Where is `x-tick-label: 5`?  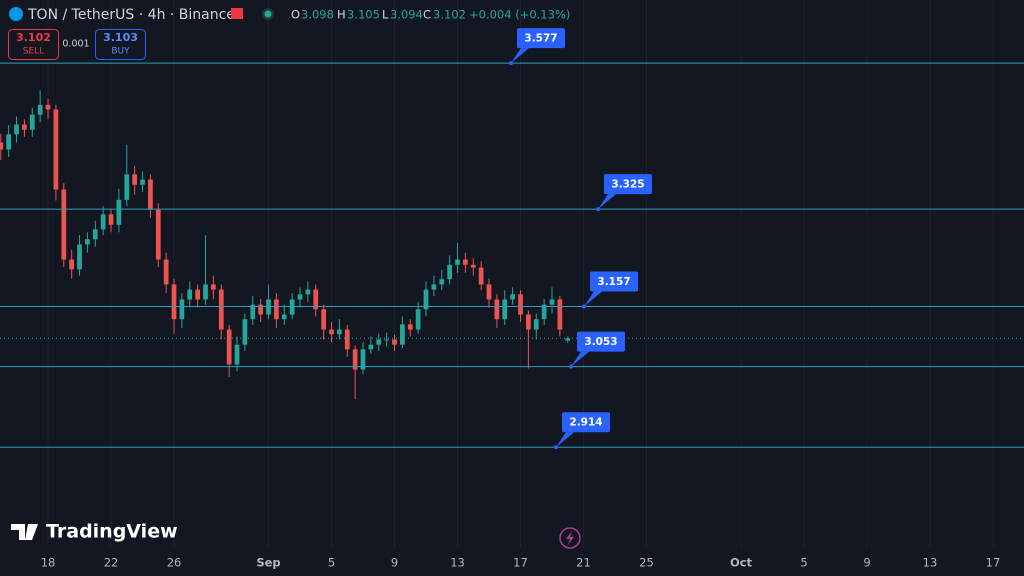 x-tick-label: 5 is located at coordinates (803, 563).